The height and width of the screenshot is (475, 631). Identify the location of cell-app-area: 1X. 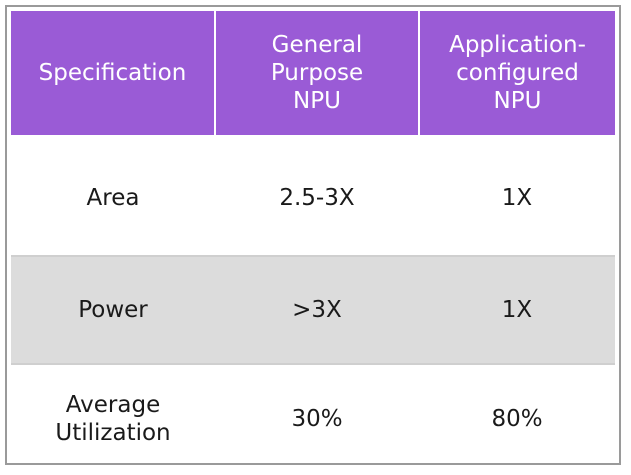
(517, 195).